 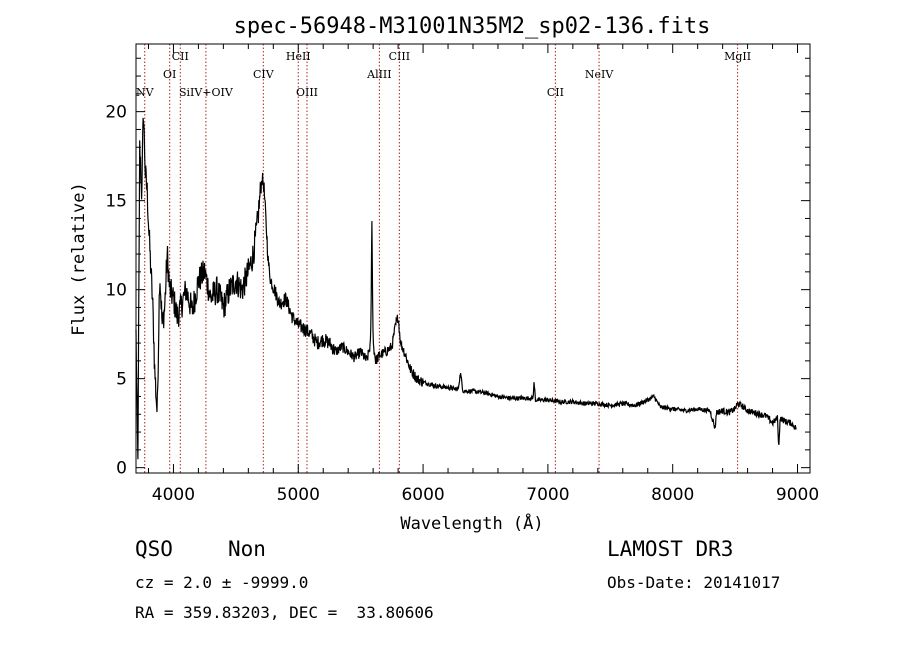 I want to click on x-tick-label: 5000, so click(x=298, y=495).